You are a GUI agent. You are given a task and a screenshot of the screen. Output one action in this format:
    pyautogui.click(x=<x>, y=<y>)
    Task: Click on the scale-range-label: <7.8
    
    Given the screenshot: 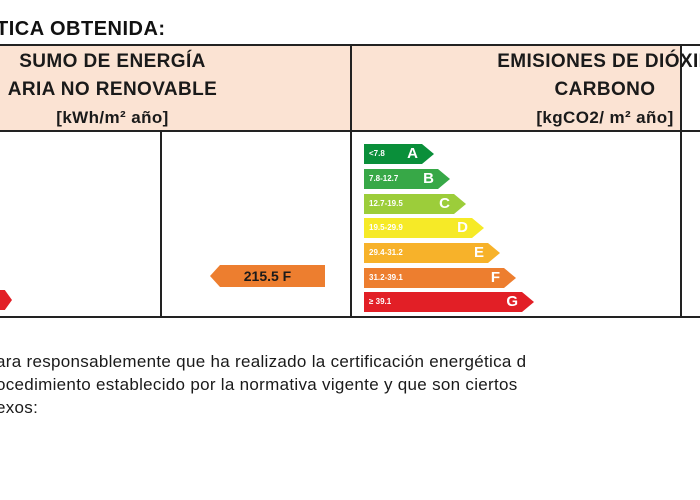 What is the action you would take?
    pyautogui.click(x=377, y=153)
    